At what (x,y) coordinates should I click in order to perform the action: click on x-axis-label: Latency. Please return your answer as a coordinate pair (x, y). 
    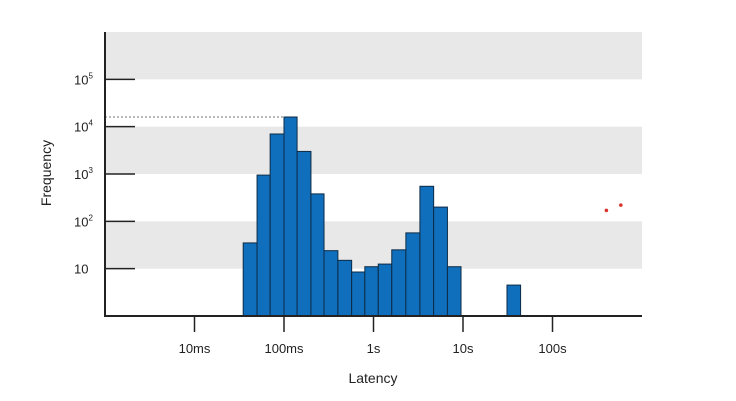
    Looking at the image, I should click on (372, 378).